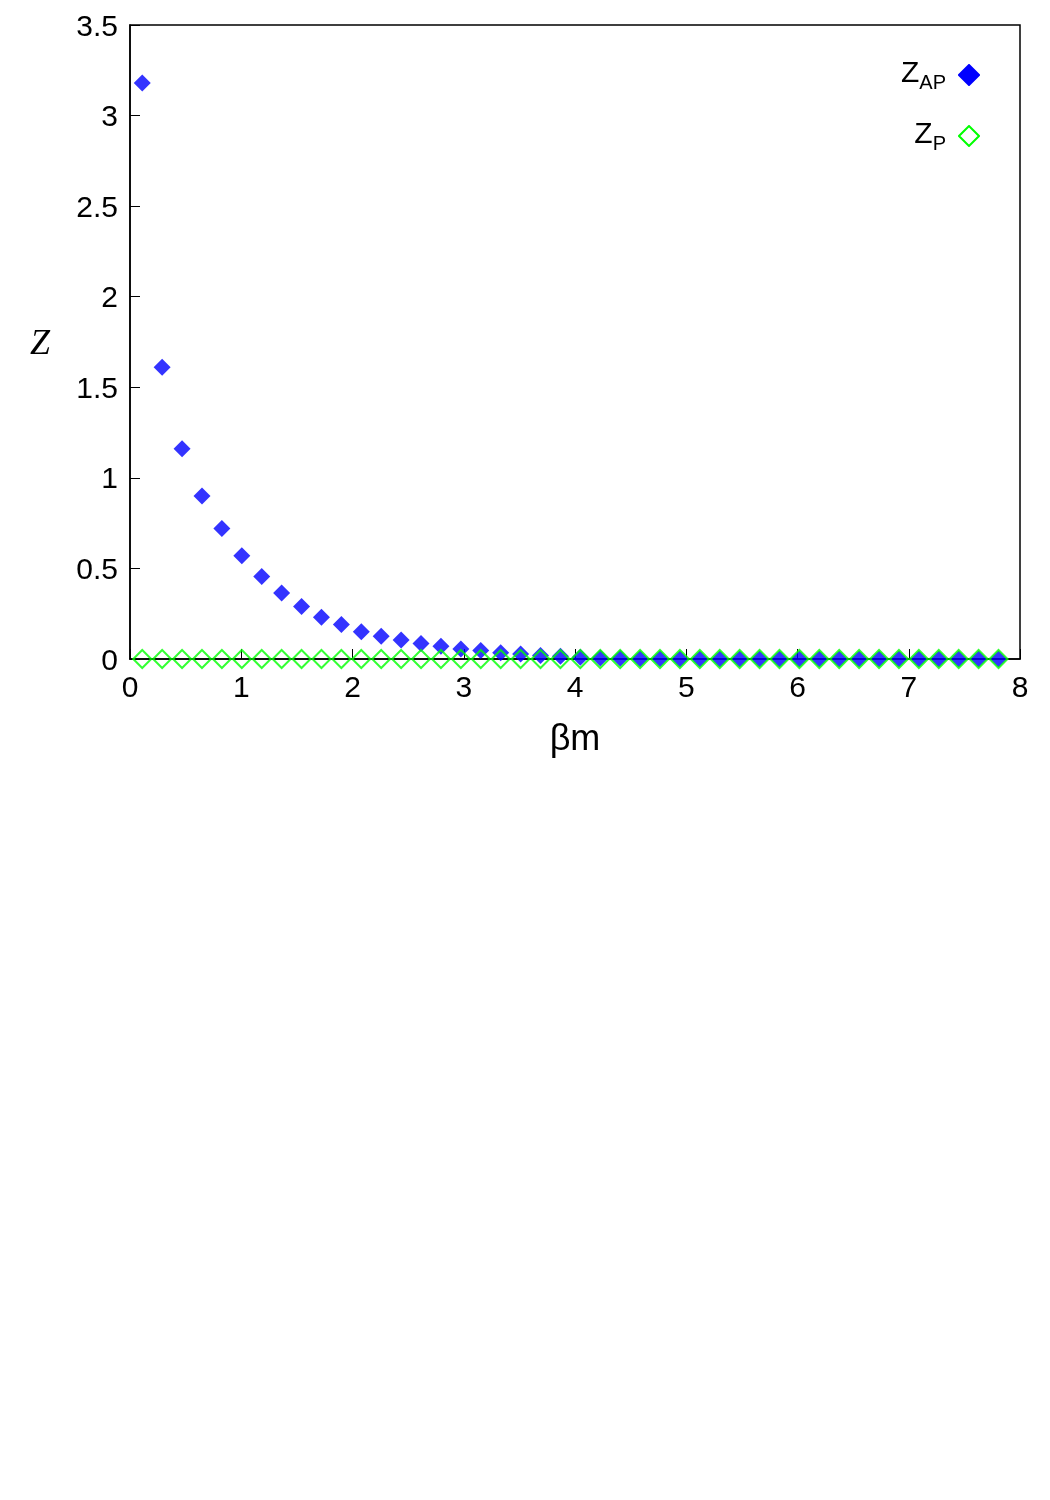  What do you see at coordinates (1020, 686) in the screenshot?
I see `x-tick-label: 8` at bounding box center [1020, 686].